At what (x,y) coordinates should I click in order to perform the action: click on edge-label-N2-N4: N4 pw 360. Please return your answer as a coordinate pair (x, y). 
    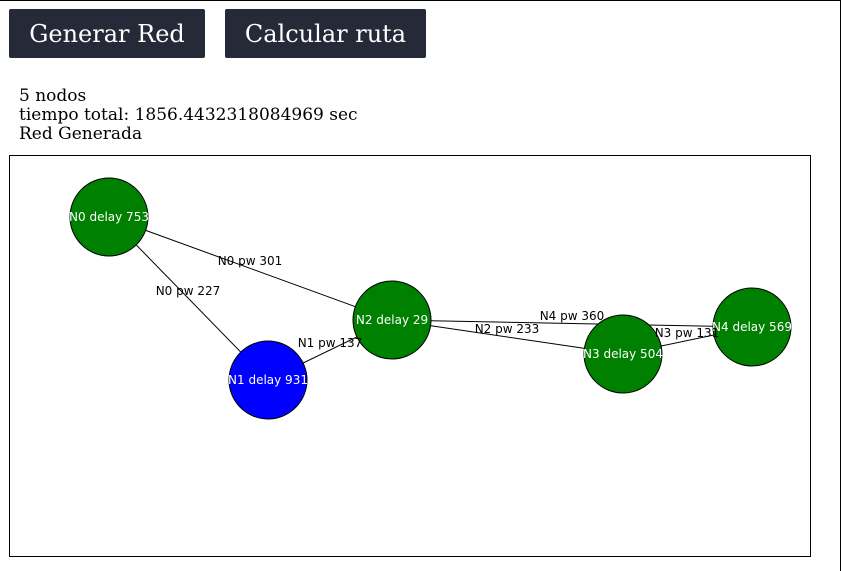
    Looking at the image, I should click on (572, 316).